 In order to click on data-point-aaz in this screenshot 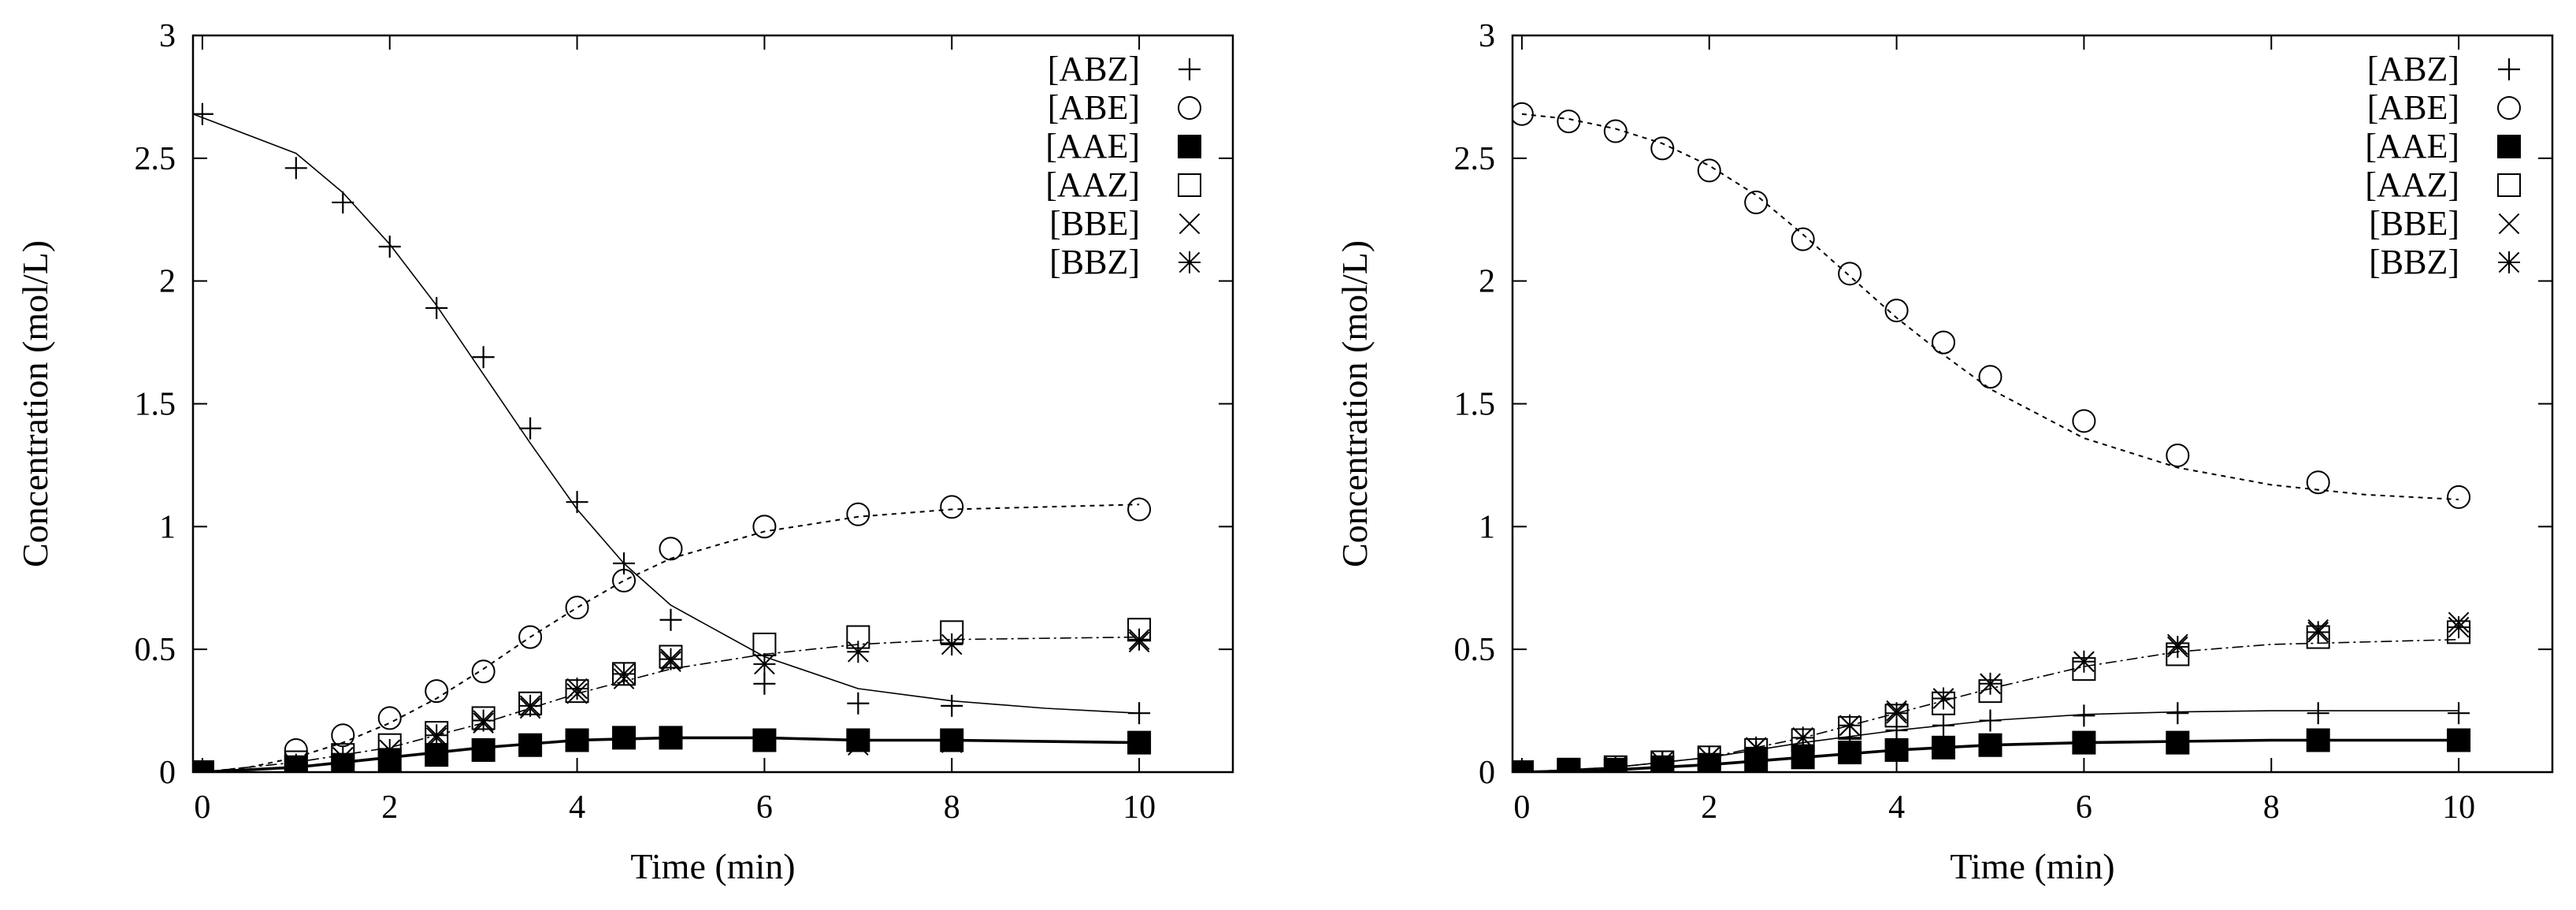, I will do `click(296, 761)`.